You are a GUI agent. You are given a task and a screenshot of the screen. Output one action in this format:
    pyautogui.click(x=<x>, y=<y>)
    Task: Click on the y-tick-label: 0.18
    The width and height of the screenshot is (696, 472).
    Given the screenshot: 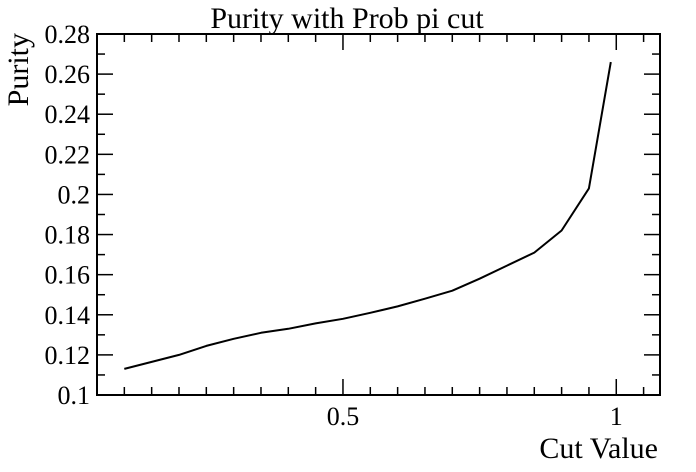 What is the action you would take?
    pyautogui.click(x=68, y=235)
    